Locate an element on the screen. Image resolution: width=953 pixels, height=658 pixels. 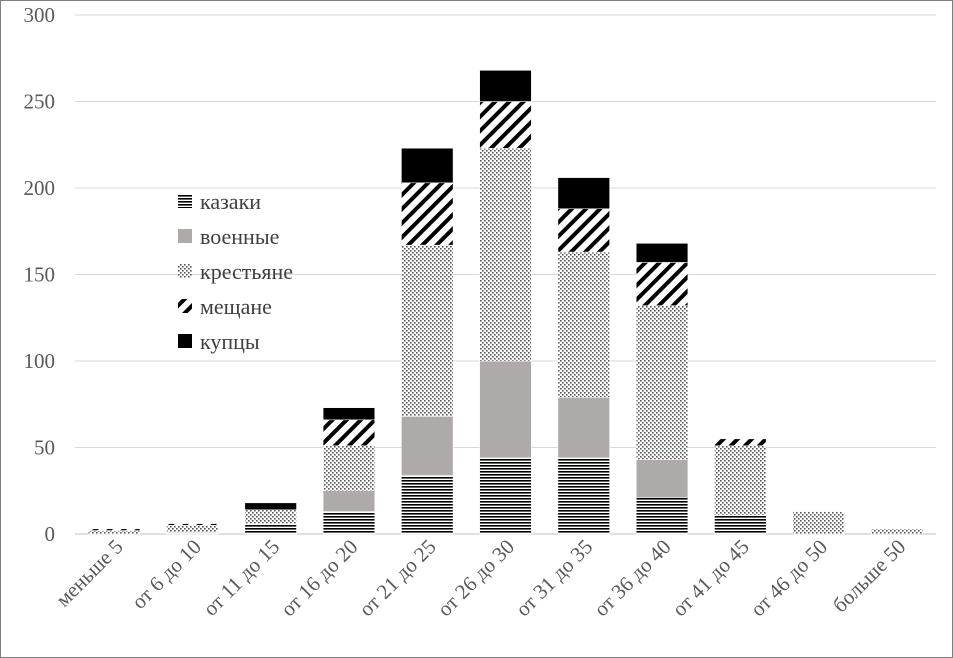
legend-swatch-мещане is located at coordinates (185, 306).